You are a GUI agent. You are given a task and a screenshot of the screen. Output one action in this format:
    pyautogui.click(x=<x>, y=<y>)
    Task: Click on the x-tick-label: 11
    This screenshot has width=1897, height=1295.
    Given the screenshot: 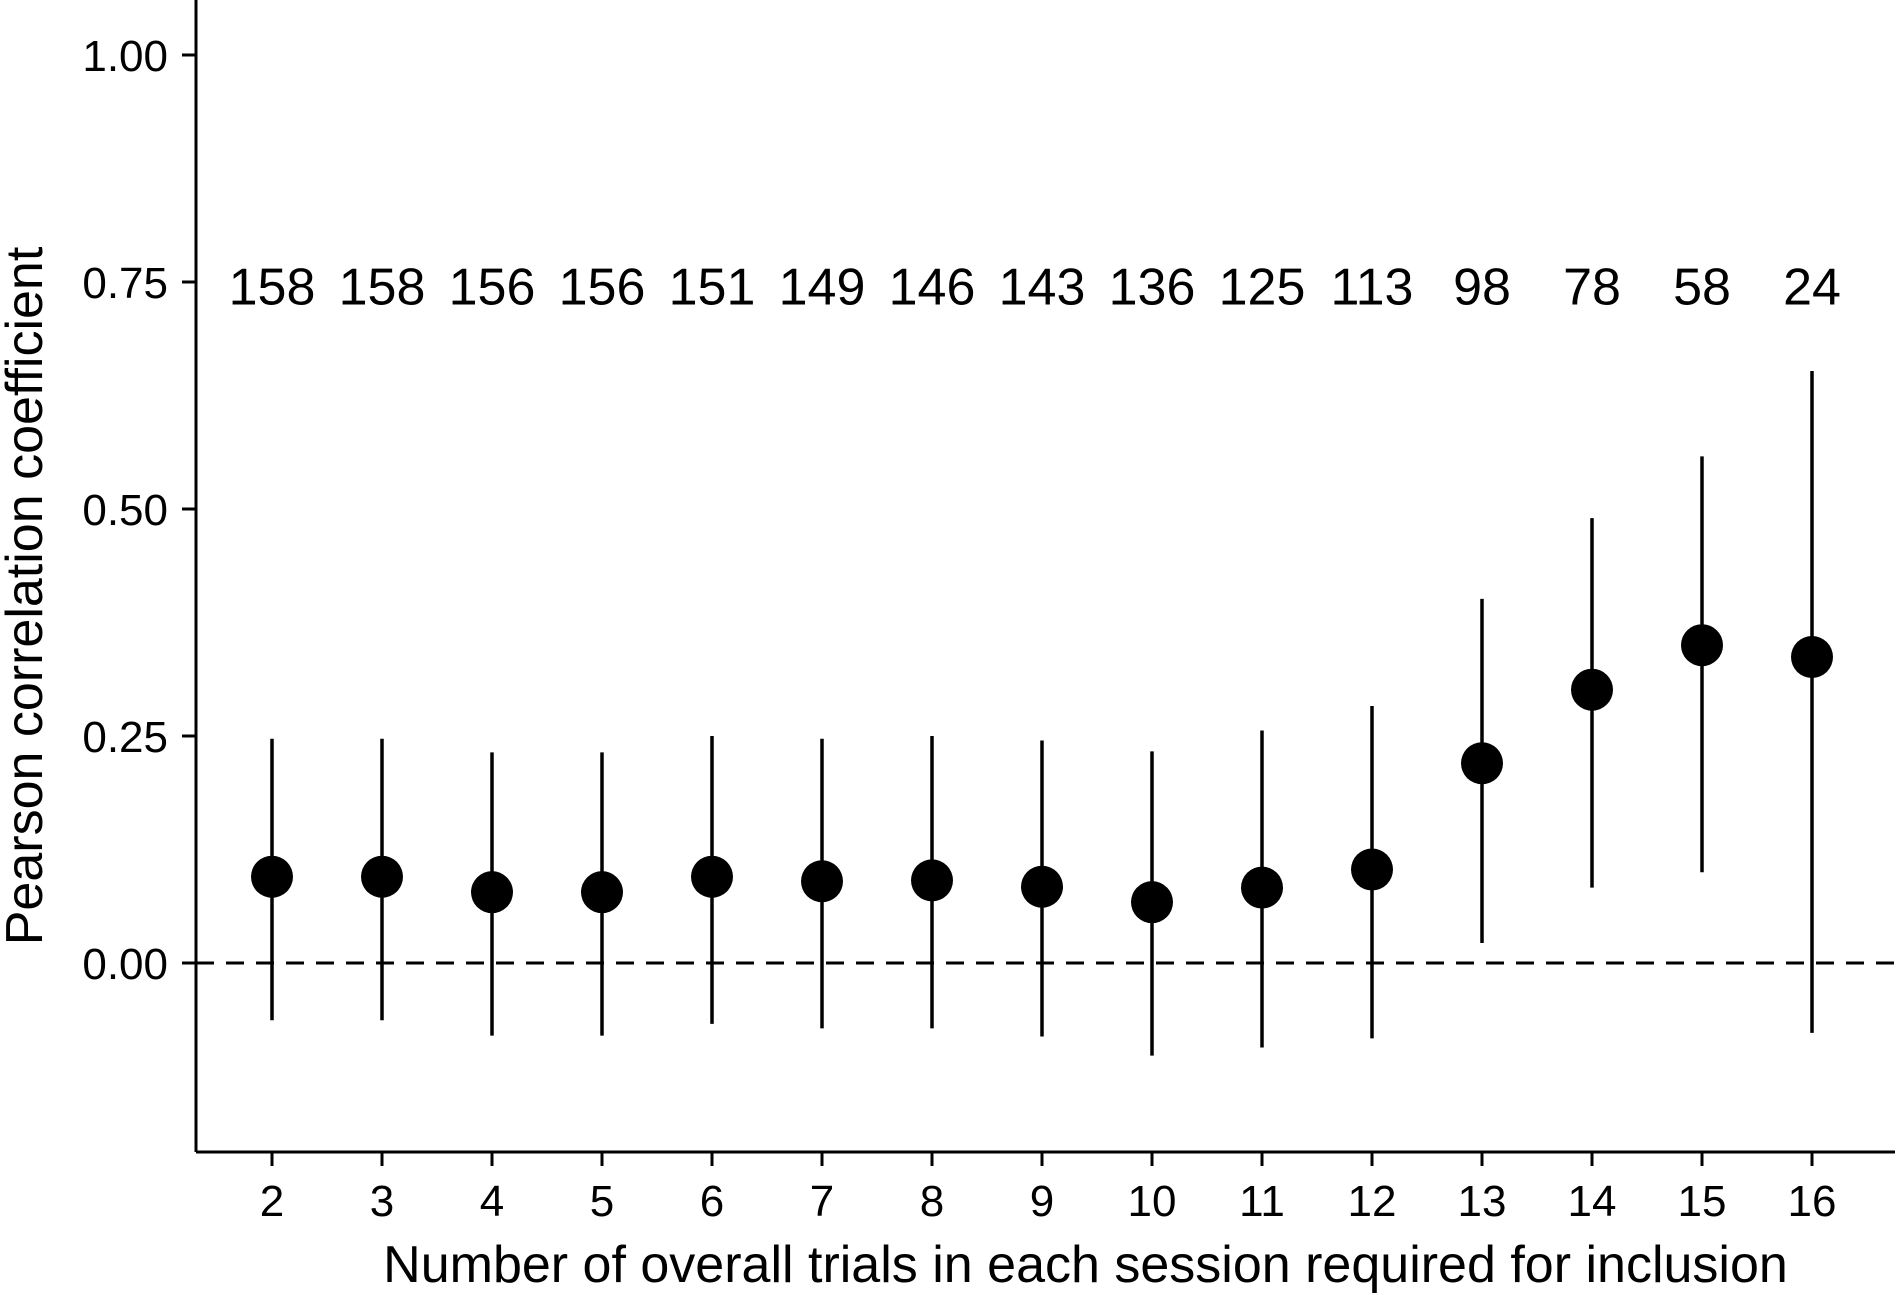 What is the action you would take?
    pyautogui.click(x=1262, y=1201)
    